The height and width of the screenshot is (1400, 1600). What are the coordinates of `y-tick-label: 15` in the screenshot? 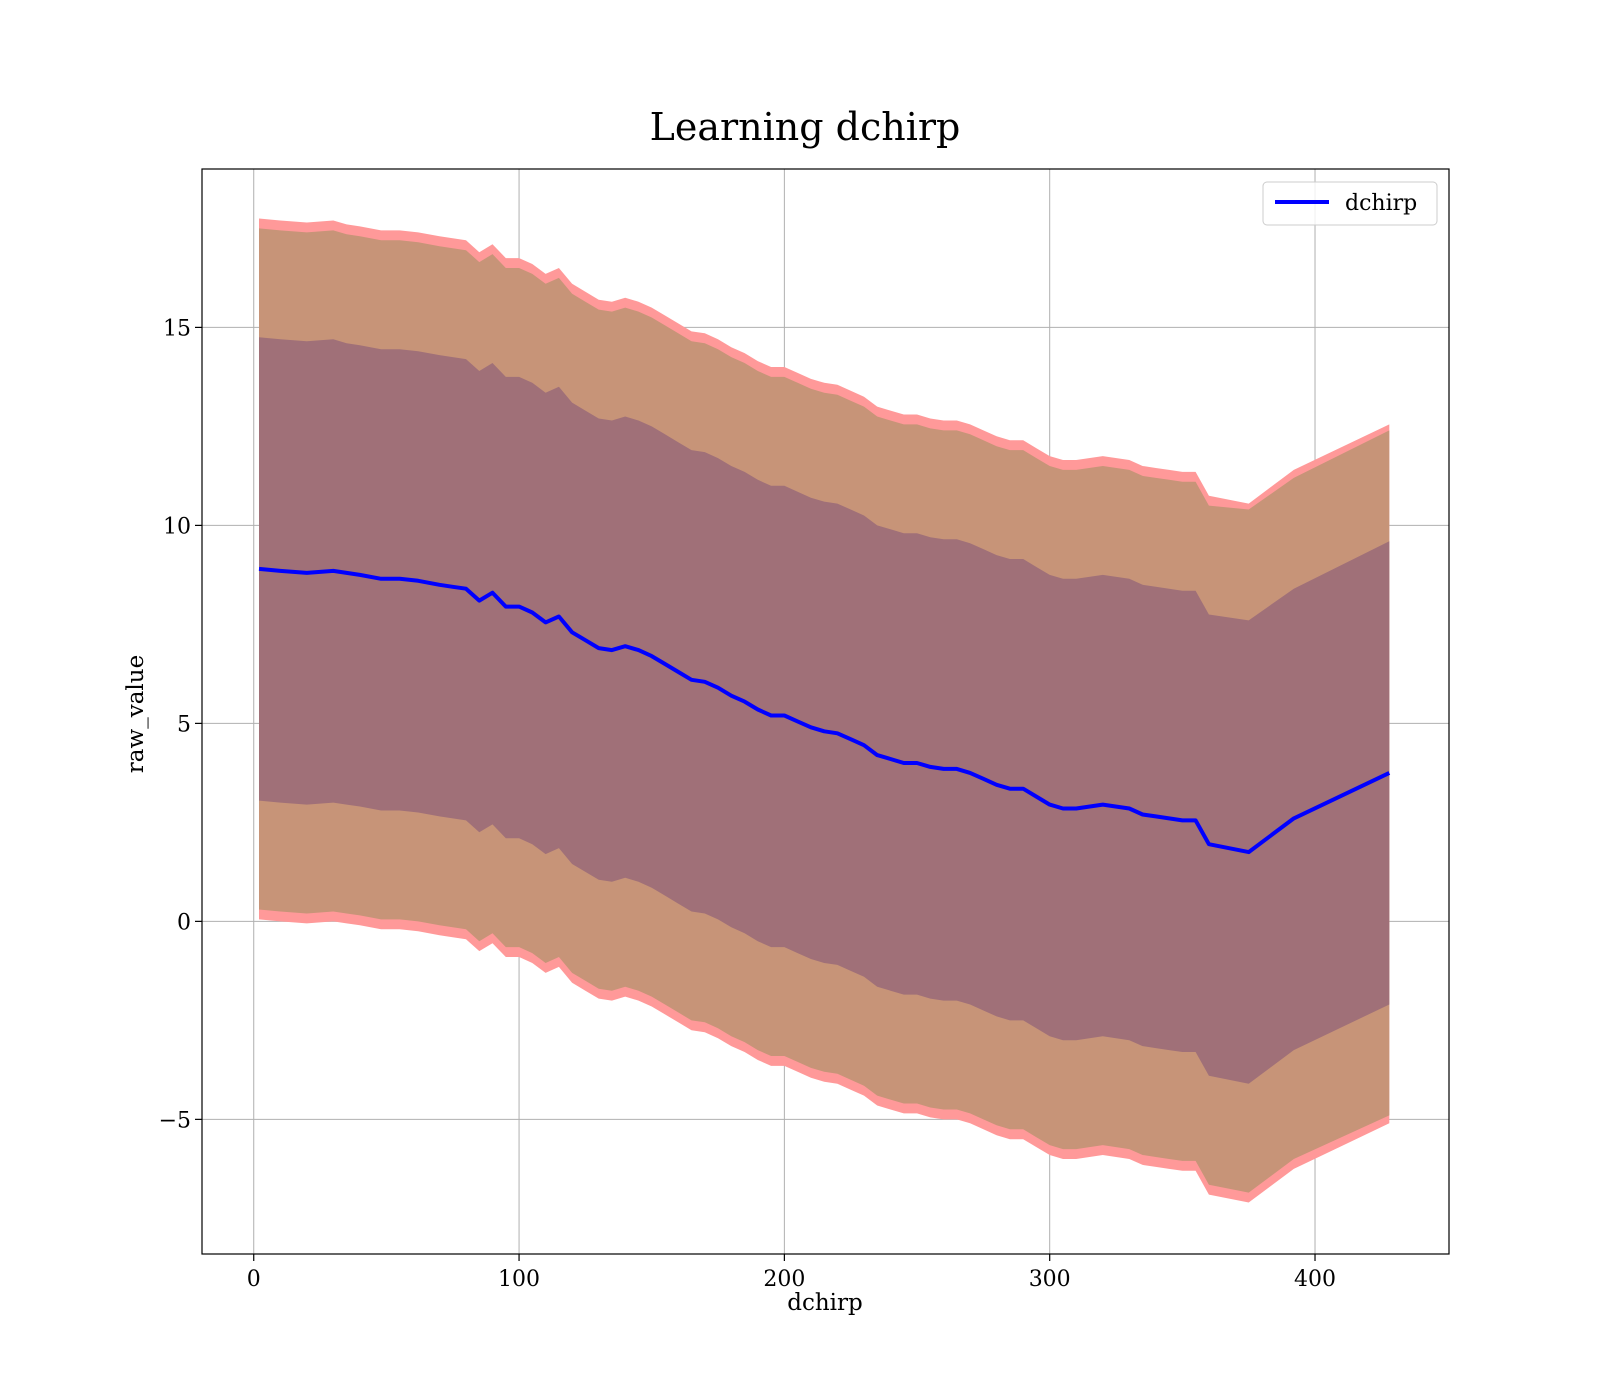 It's located at (177, 328).